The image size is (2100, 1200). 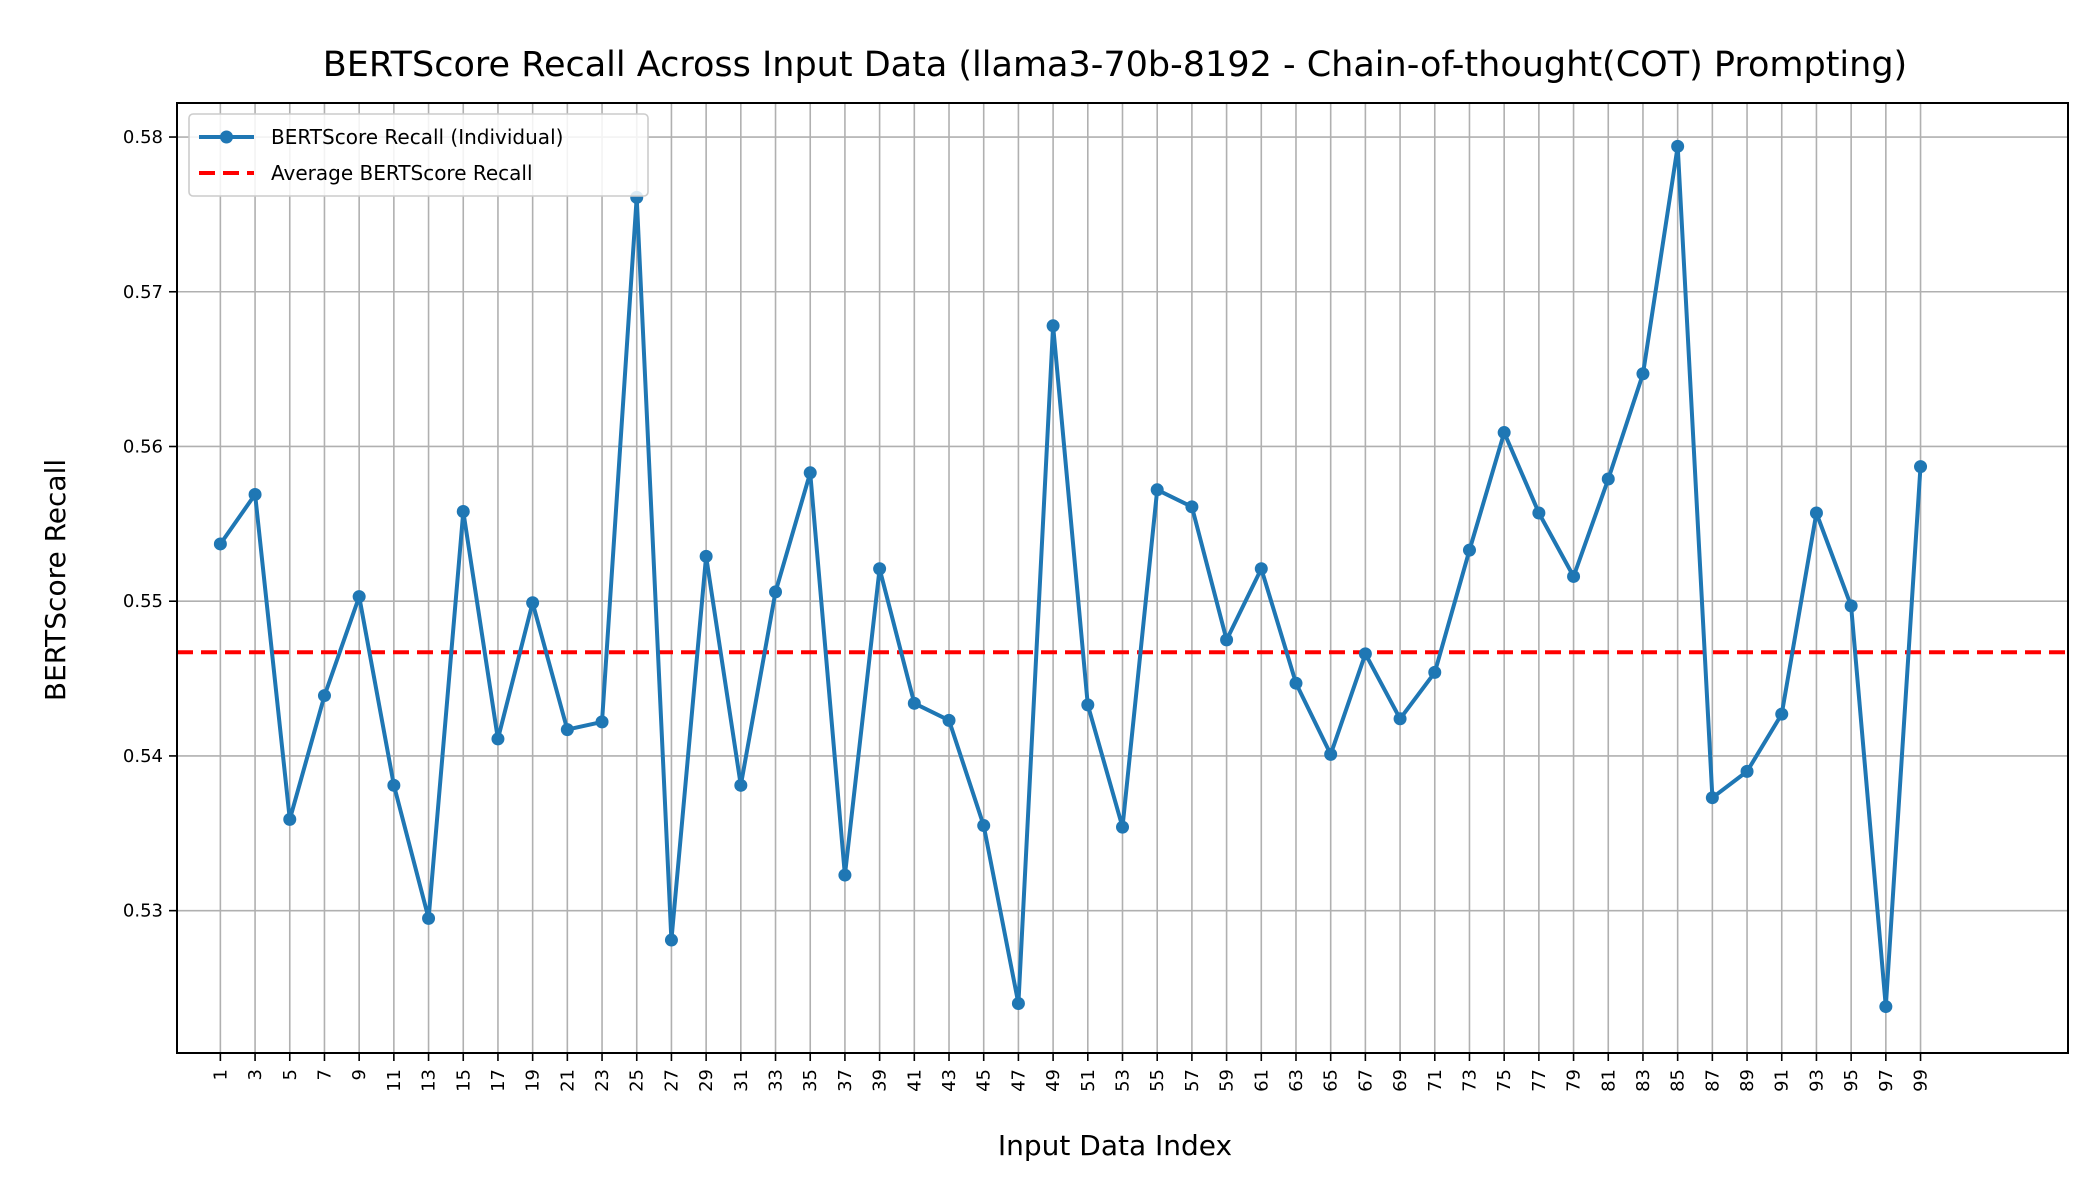 What do you see at coordinates (637, 1080) in the screenshot?
I see `x-tick-label: 25` at bounding box center [637, 1080].